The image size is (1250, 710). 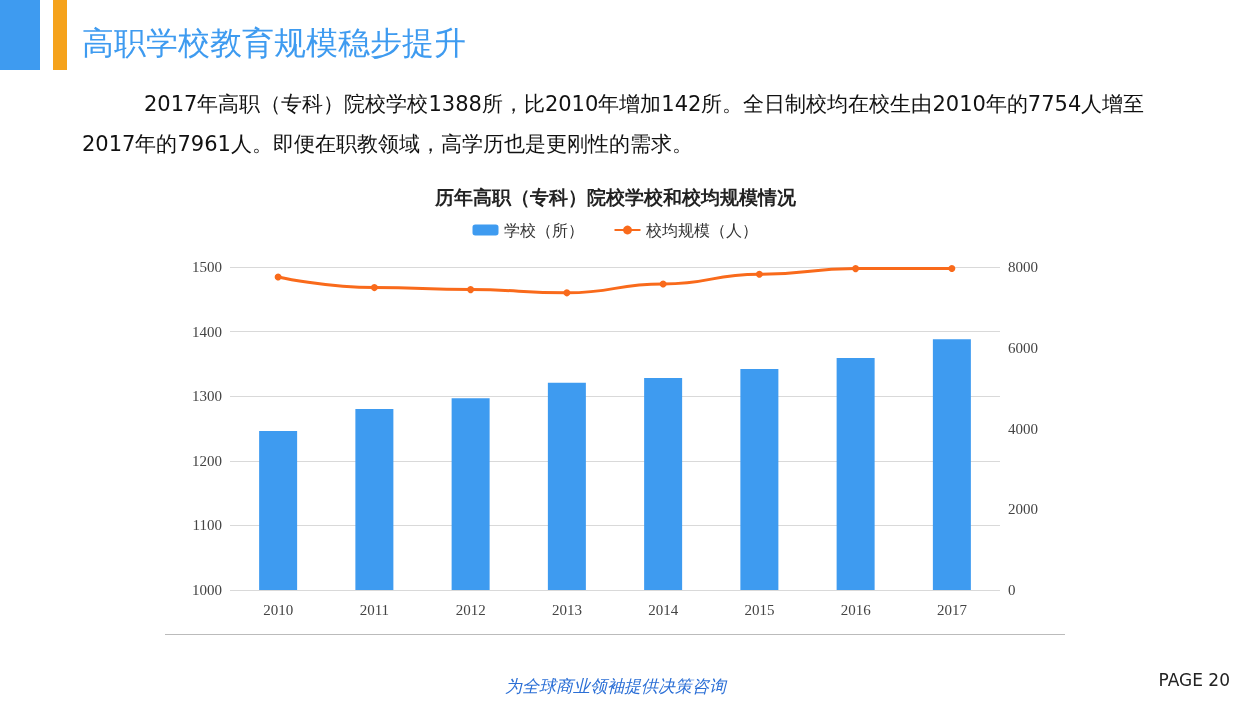 What do you see at coordinates (207, 590) in the screenshot?
I see `y-tick-label: 1000` at bounding box center [207, 590].